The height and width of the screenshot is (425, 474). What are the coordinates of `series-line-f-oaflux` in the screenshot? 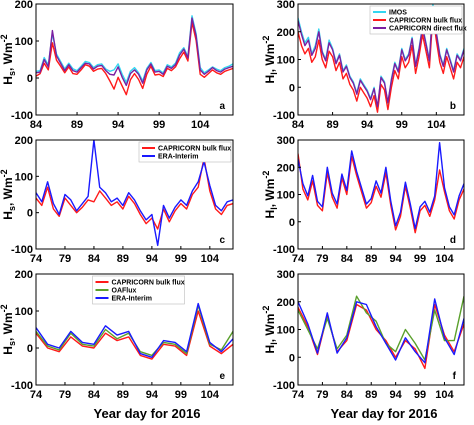 It's located at (381, 328).